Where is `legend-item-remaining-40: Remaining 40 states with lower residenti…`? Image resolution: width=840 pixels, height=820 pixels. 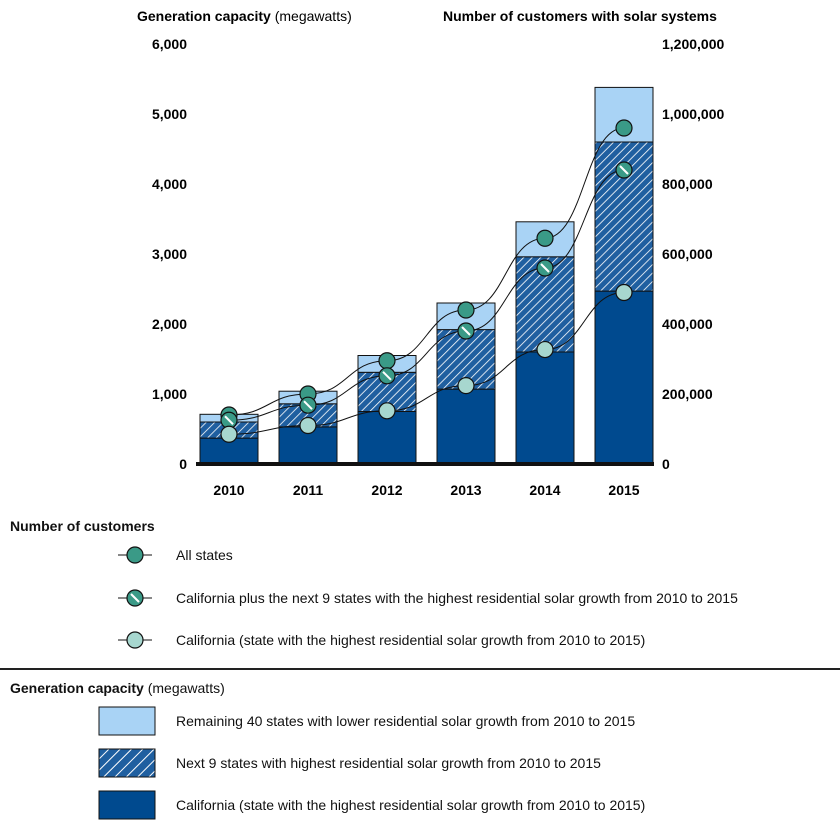 legend-item-remaining-40: Remaining 40 states with lower residenti… is located at coordinates (366, 721).